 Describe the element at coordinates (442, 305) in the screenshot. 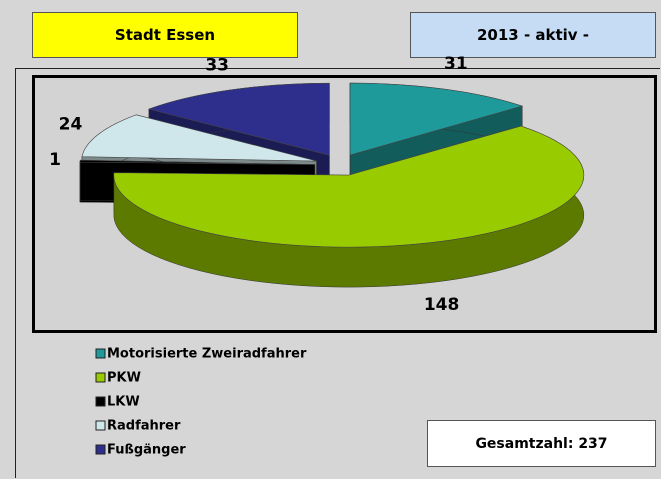

I see `data-label: 148` at that location.